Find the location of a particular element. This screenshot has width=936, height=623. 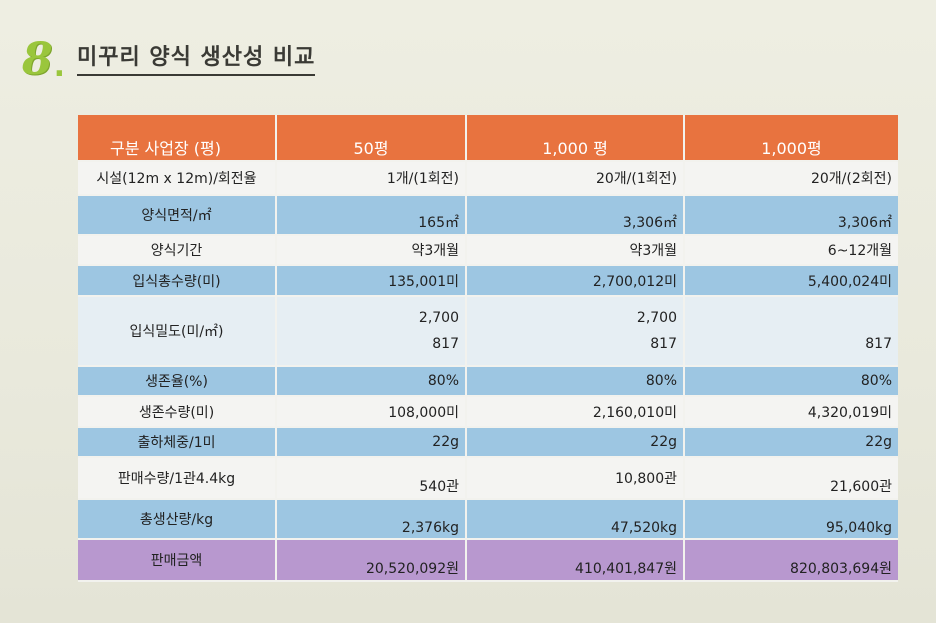

cell: 135,001미 is located at coordinates (371, 280).